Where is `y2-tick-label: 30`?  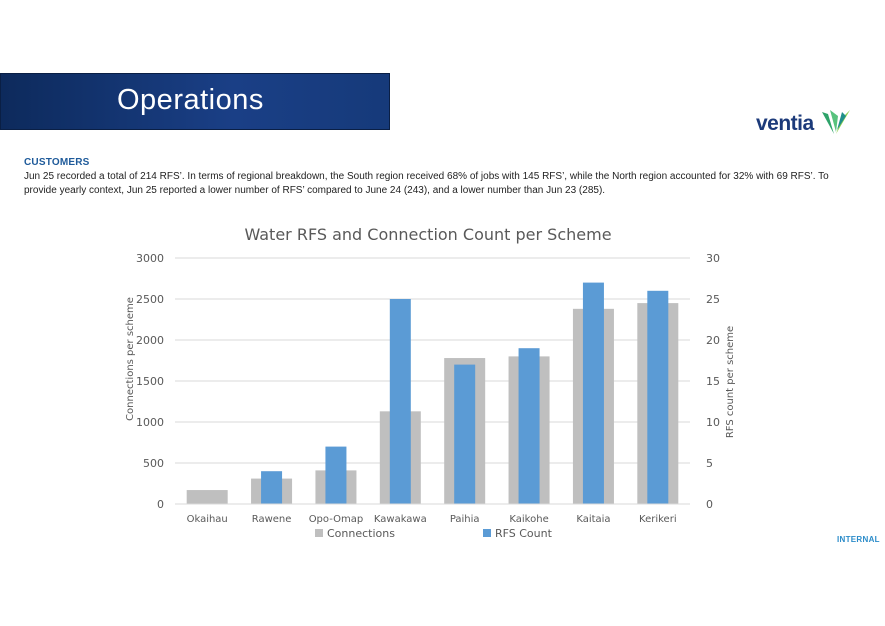
y2-tick-label: 30 is located at coordinates (713, 258).